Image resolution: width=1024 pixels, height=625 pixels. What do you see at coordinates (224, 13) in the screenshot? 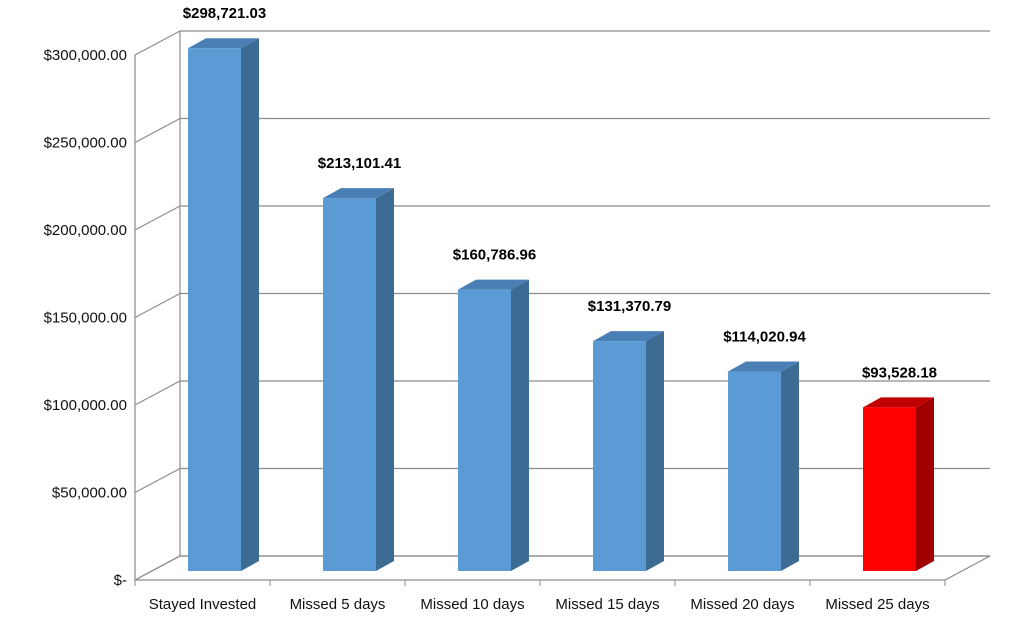
I see `data-label: $298,721.03` at bounding box center [224, 13].